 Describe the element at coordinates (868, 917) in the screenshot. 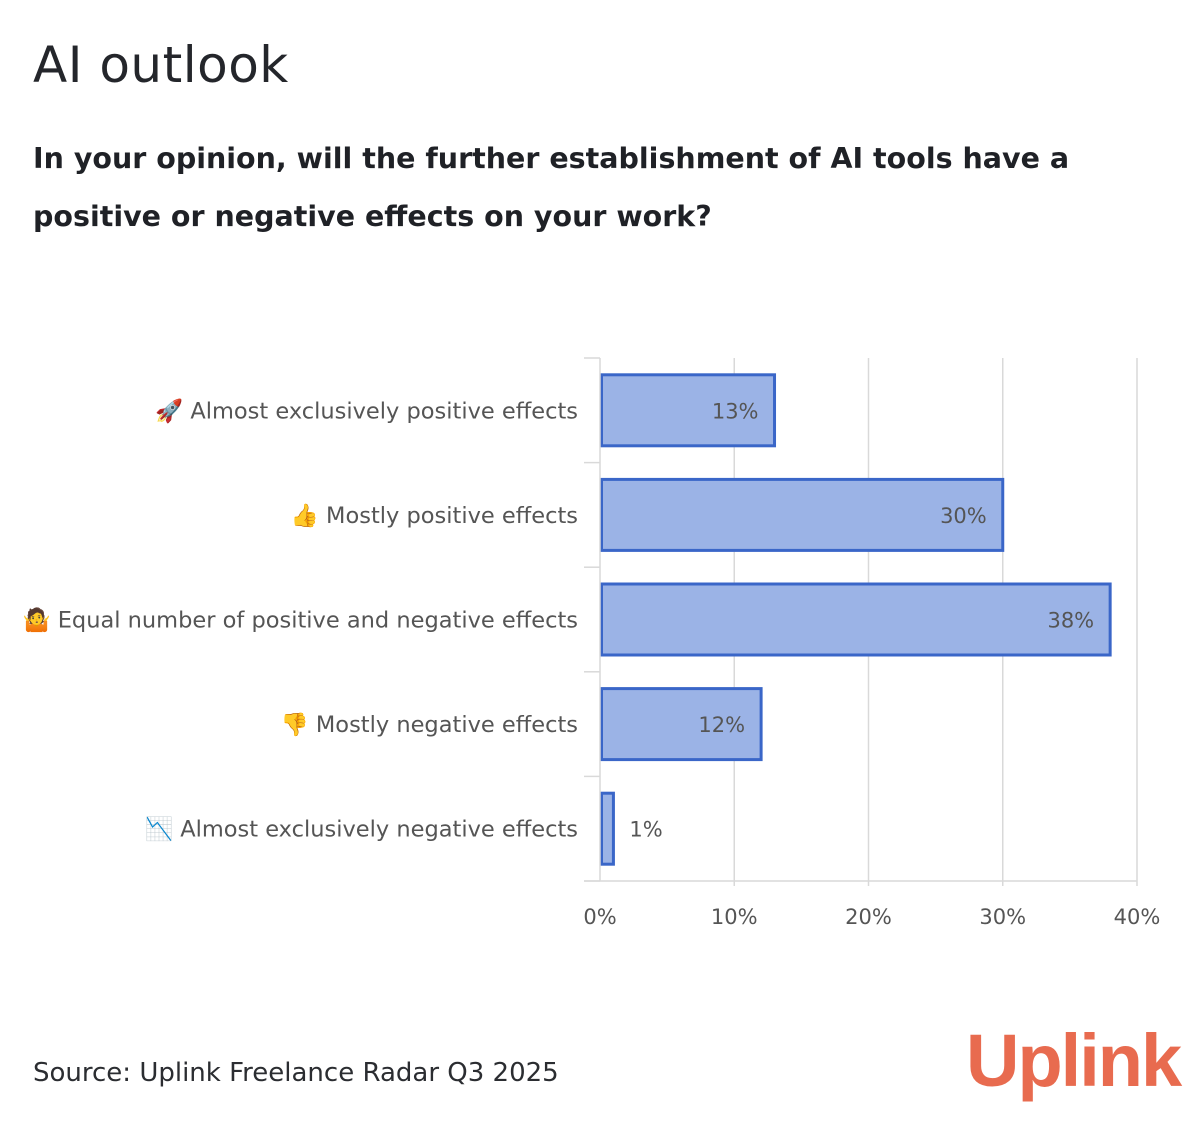

I see `x-tick-label: 20%` at that location.